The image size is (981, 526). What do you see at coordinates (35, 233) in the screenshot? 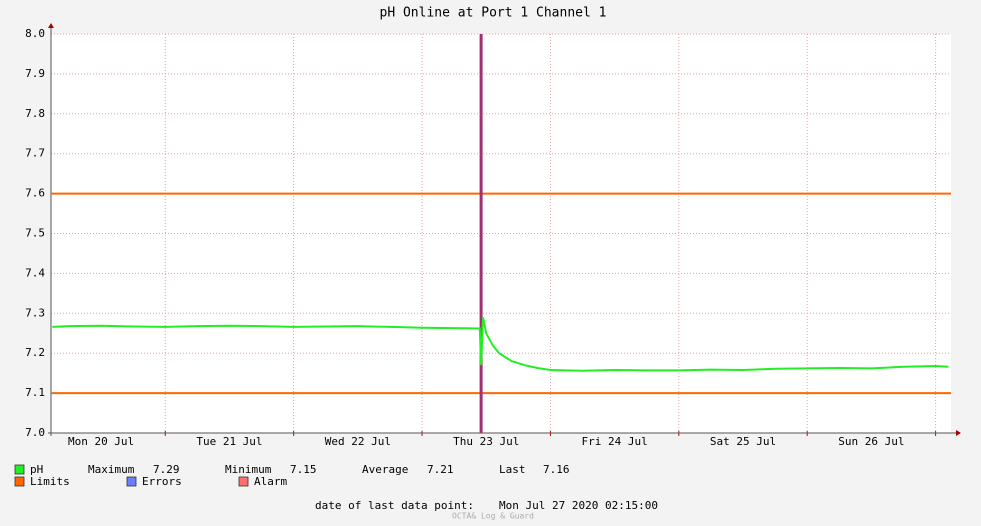
I see `y-tick-label: 7.5` at bounding box center [35, 233].